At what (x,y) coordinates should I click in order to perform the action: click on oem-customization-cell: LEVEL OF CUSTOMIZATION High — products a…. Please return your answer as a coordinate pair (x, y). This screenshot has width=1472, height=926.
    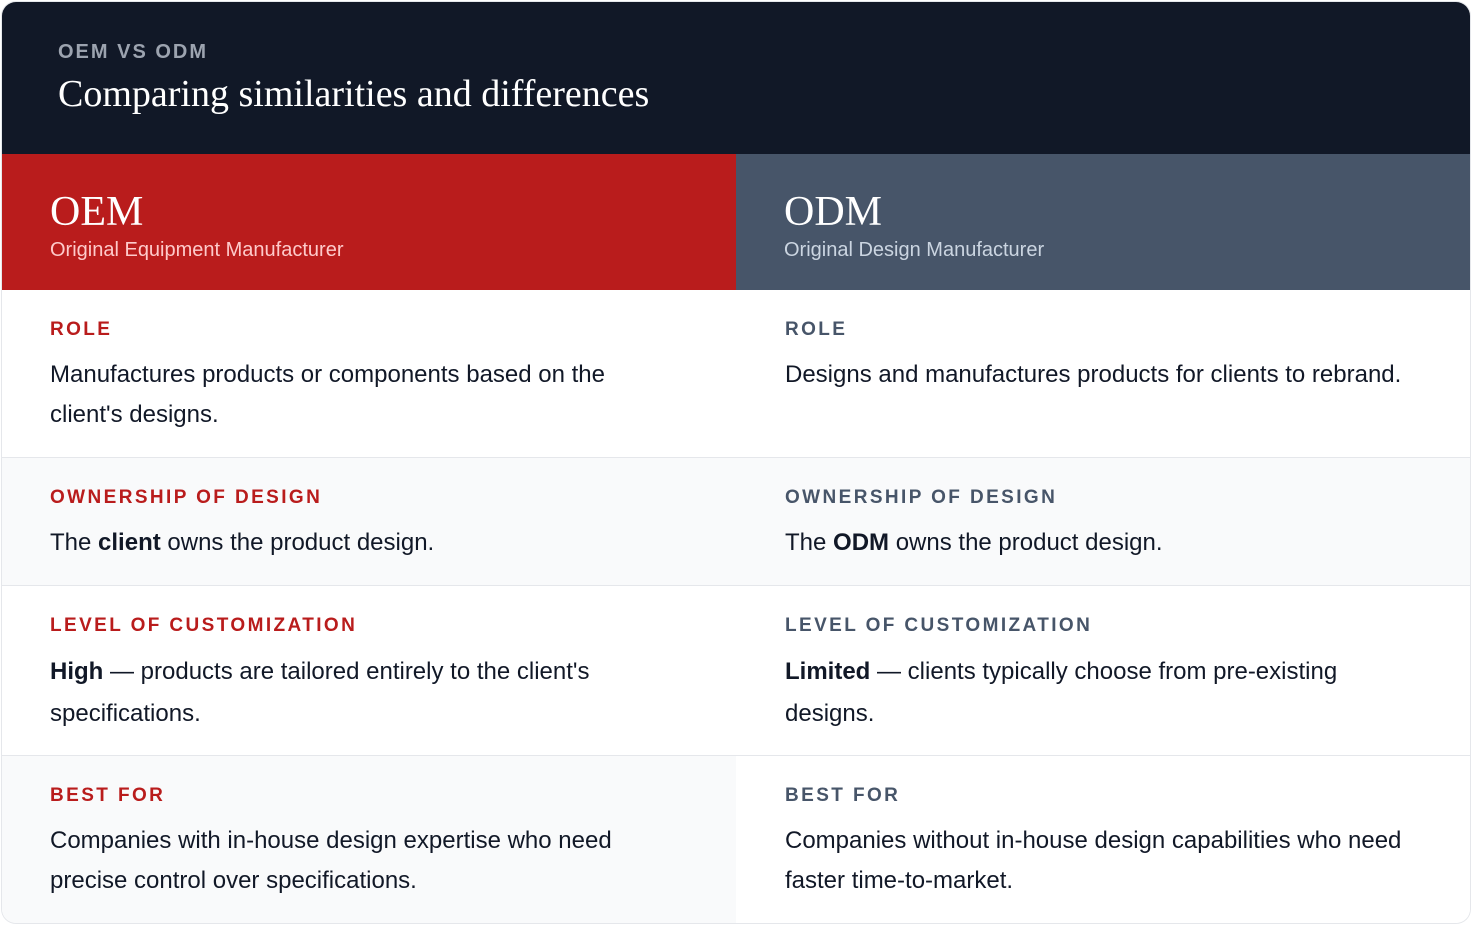
    Looking at the image, I should click on (369, 671).